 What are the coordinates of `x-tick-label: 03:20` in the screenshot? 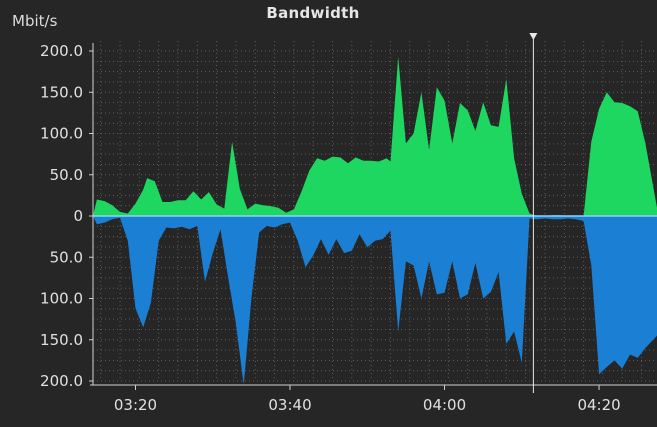 It's located at (135, 405).